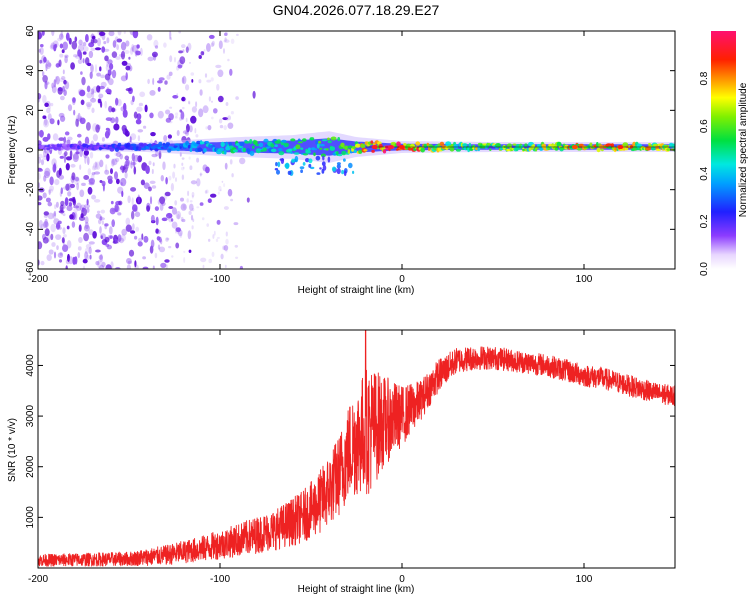  I want to click on band-peak, so click(402, 147).